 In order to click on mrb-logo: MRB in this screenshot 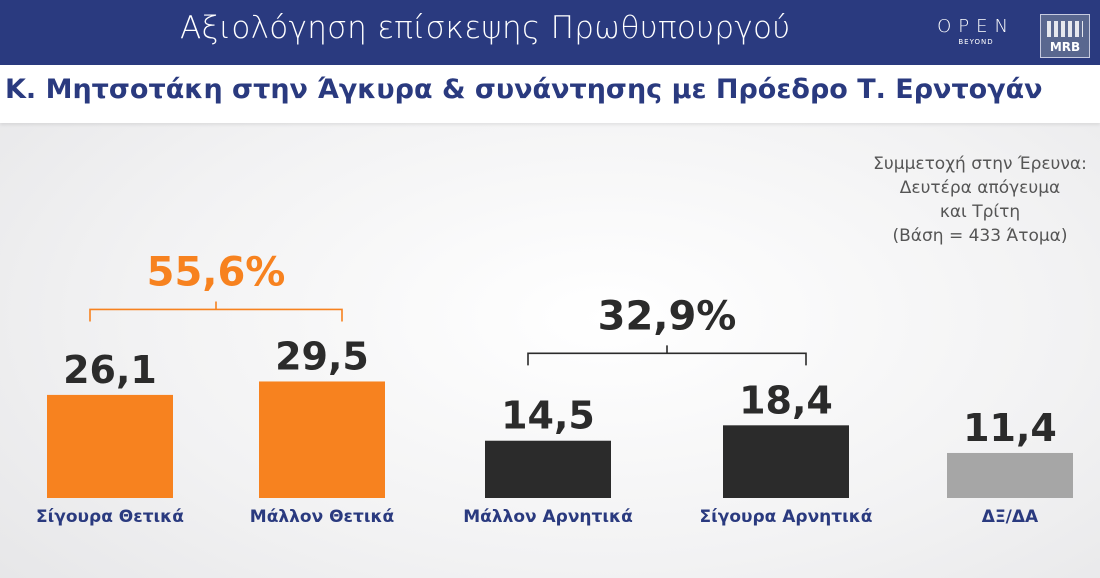, I will do `click(1065, 36)`.